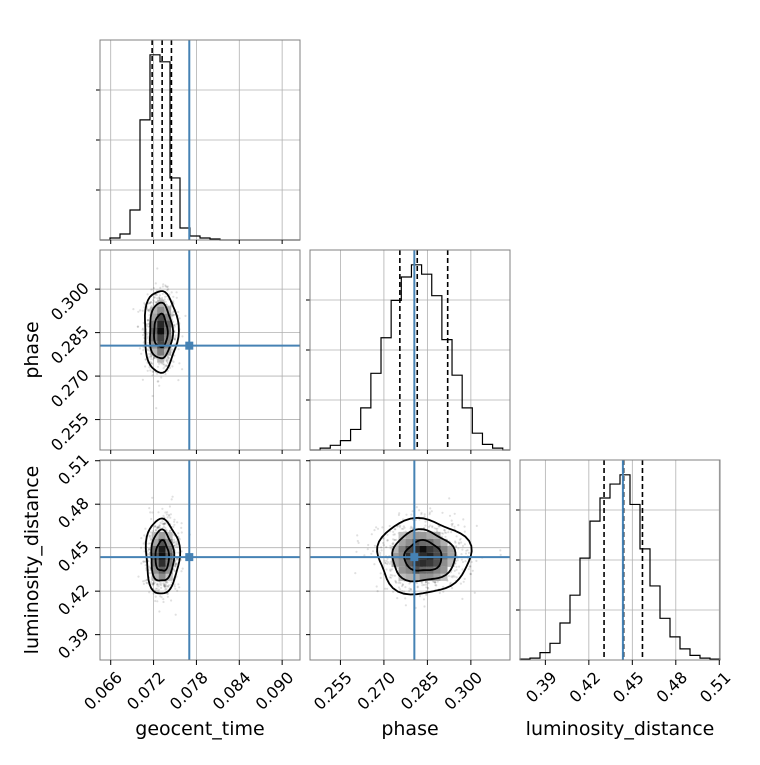 The image size is (760, 765). I want to click on x-tick-label: 0.255, so click(333, 691).